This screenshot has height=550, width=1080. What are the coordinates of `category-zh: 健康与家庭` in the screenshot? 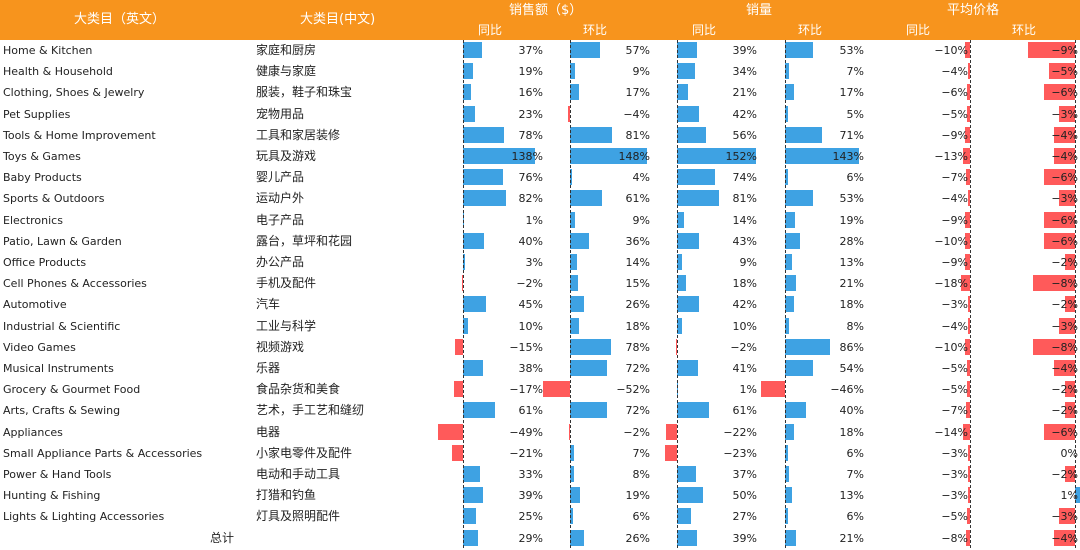 It's located at (286, 71).